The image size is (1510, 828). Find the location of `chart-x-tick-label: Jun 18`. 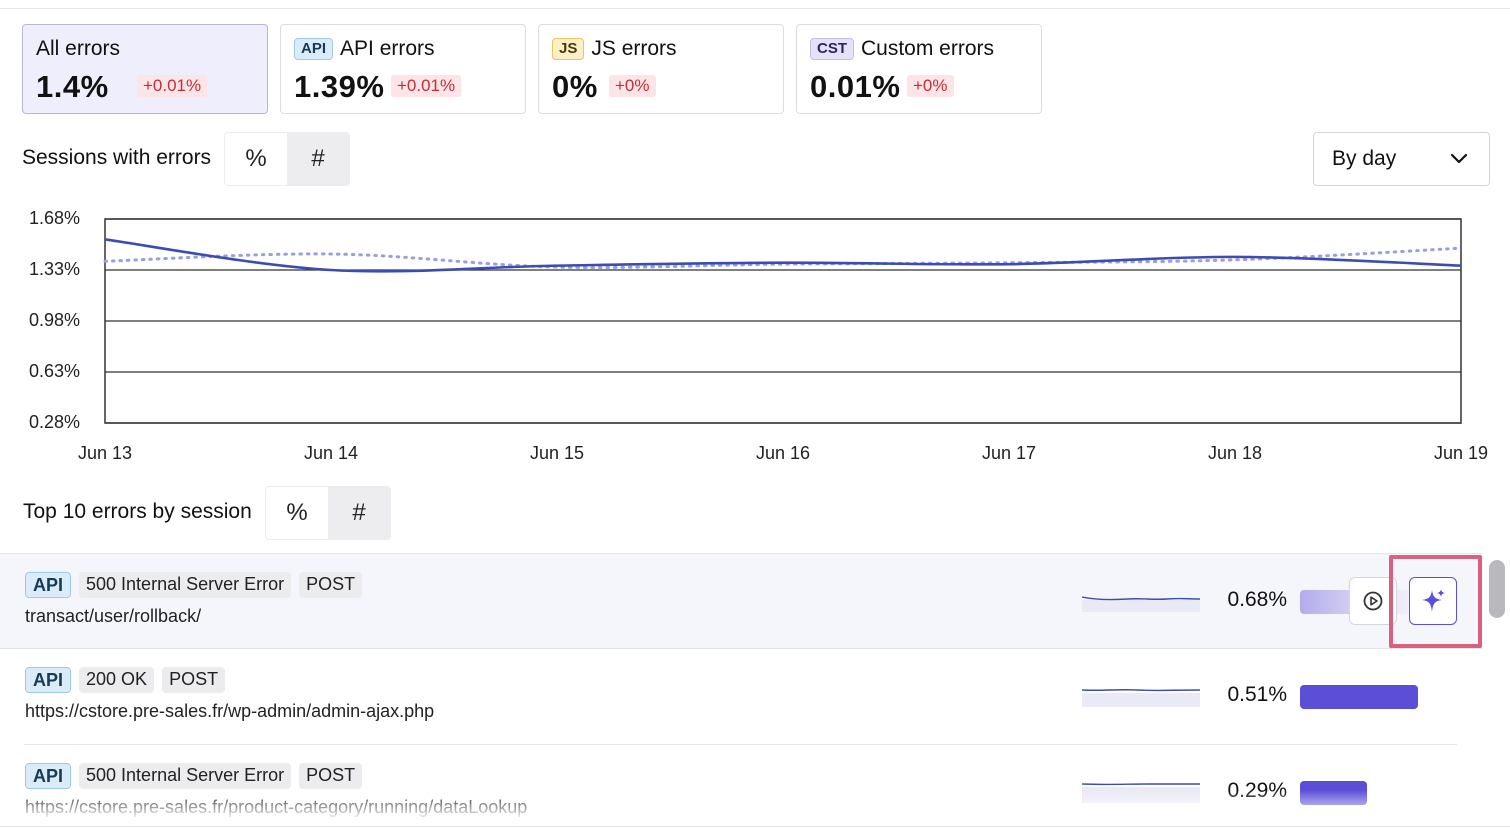

chart-x-tick-label: Jun 18 is located at coordinates (1235, 453).